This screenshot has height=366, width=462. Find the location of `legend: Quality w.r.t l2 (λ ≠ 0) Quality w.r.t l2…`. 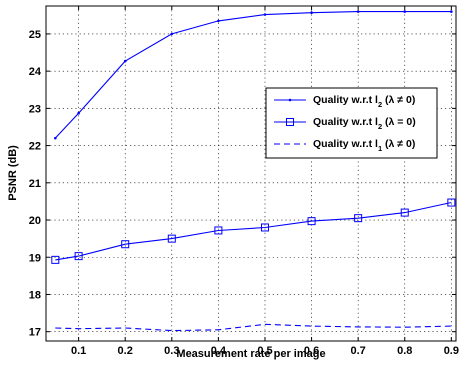

legend: Quality w.r.t l2 (λ ≠ 0) Quality w.r.t l2… is located at coordinates (351, 123).